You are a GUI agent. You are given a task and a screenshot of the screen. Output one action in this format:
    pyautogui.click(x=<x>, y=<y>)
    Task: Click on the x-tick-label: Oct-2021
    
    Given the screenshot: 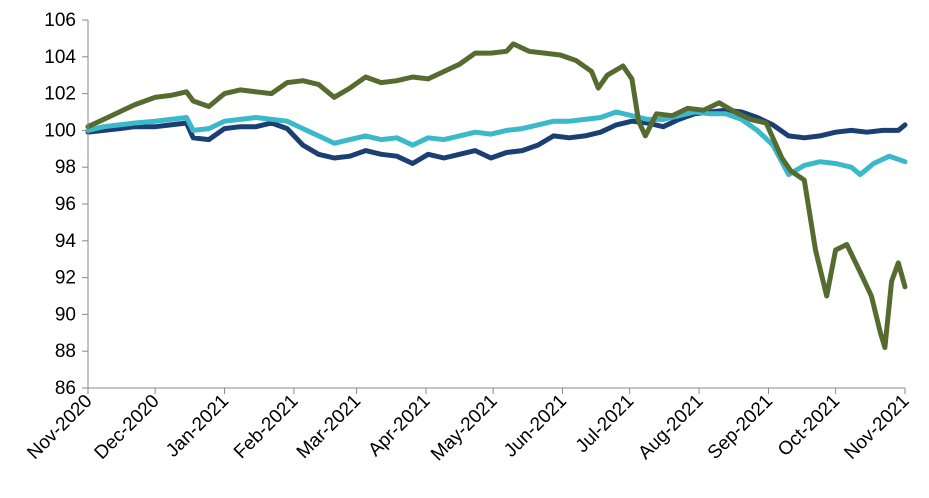 What is the action you would take?
    pyautogui.click(x=809, y=426)
    